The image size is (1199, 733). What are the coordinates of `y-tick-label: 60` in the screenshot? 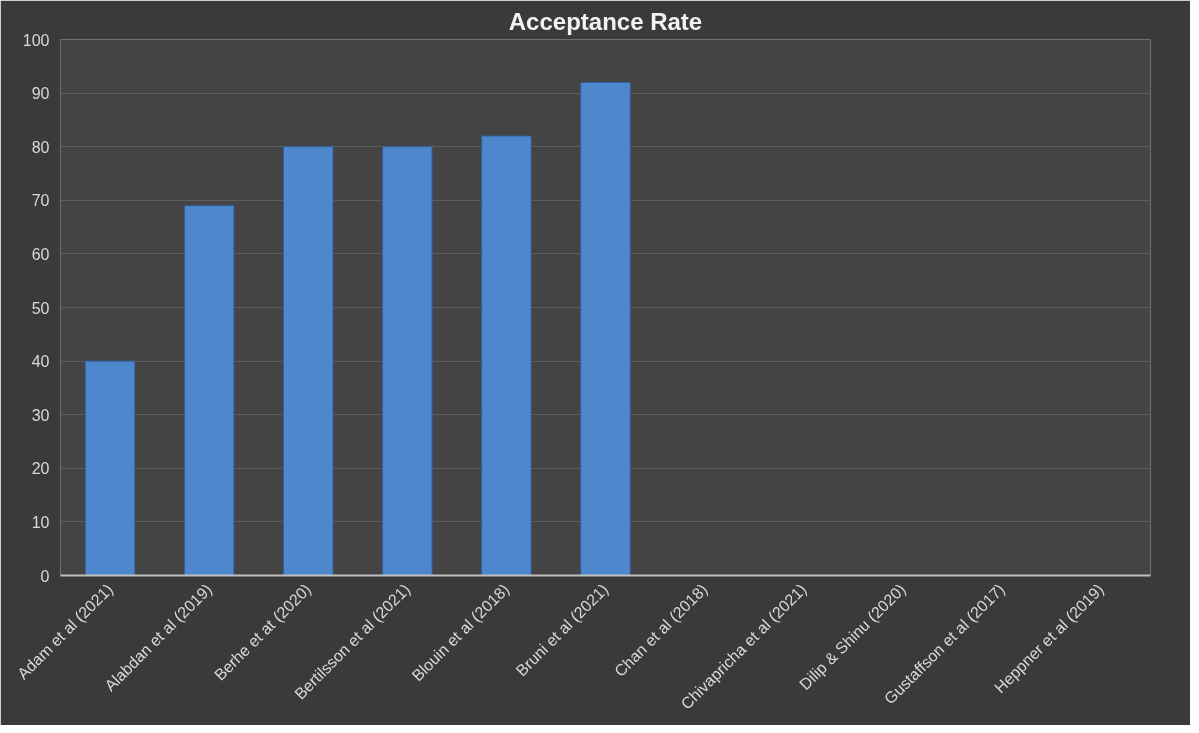 It's located at (40, 254).